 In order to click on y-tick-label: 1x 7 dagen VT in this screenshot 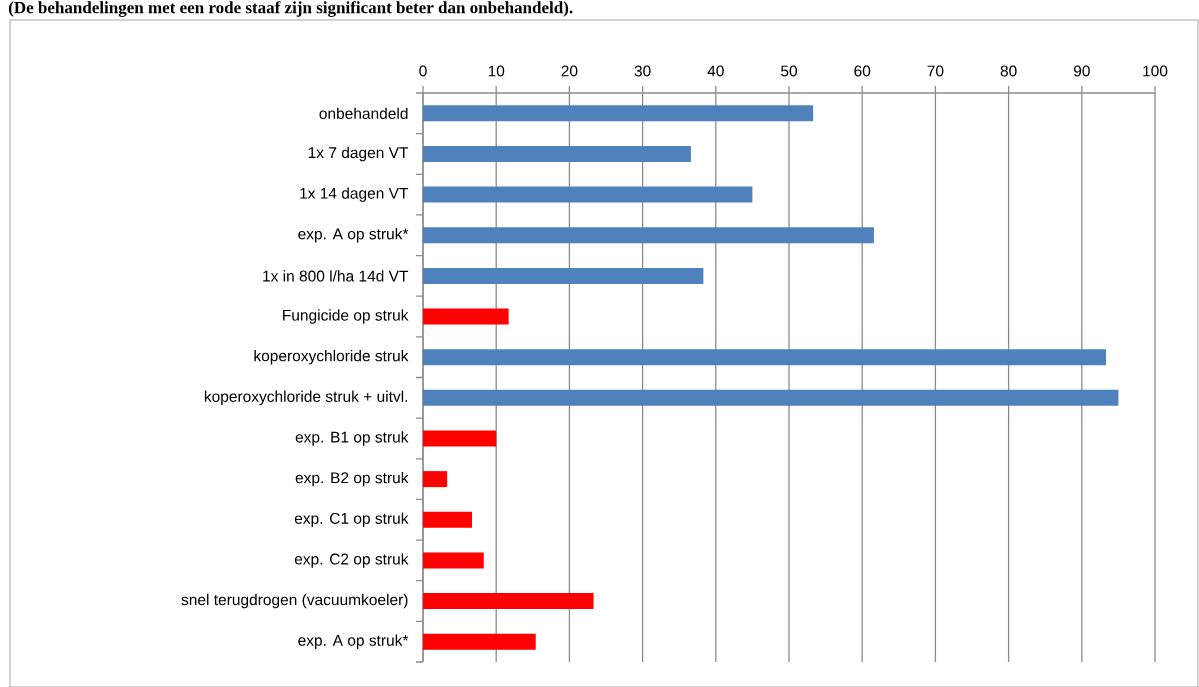, I will do `click(358, 154)`.